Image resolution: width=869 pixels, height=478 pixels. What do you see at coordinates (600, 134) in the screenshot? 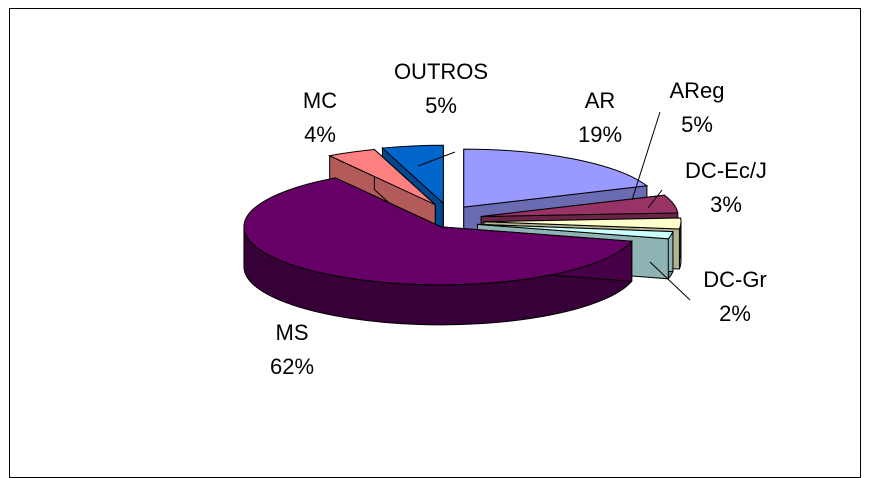
I see `percent-ar: 19%` at bounding box center [600, 134].